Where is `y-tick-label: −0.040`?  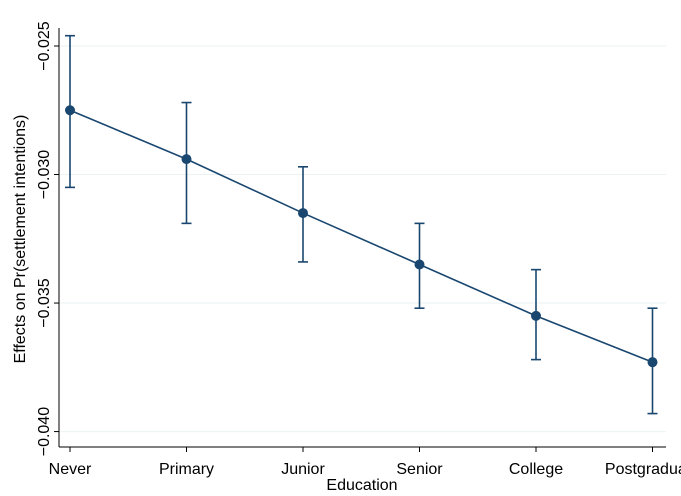 y-tick-label: −0.040 is located at coordinates (44, 431).